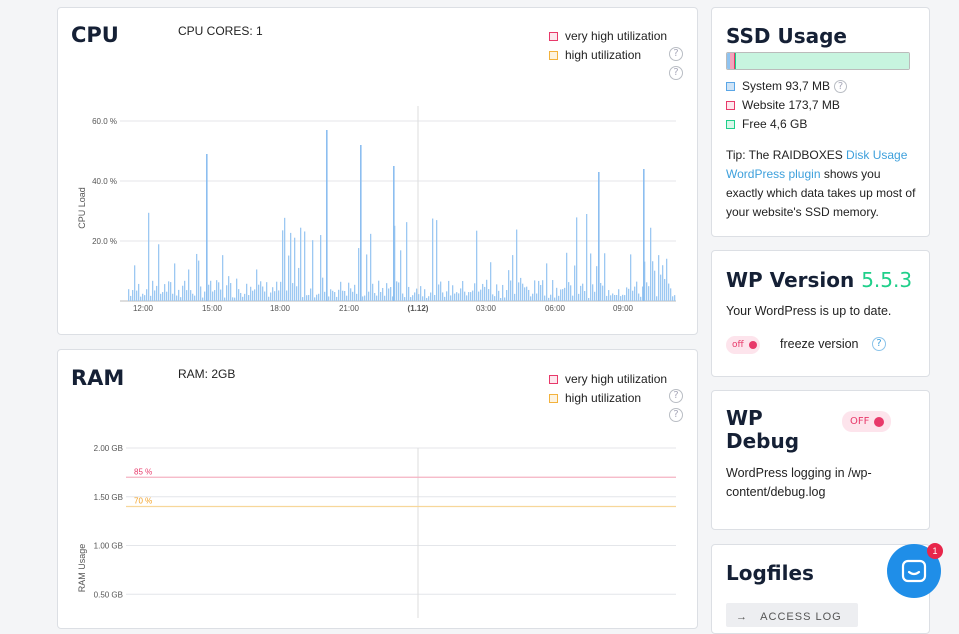  Describe the element at coordinates (822, 61) in the screenshot. I see `ssd-bar-free` at that location.